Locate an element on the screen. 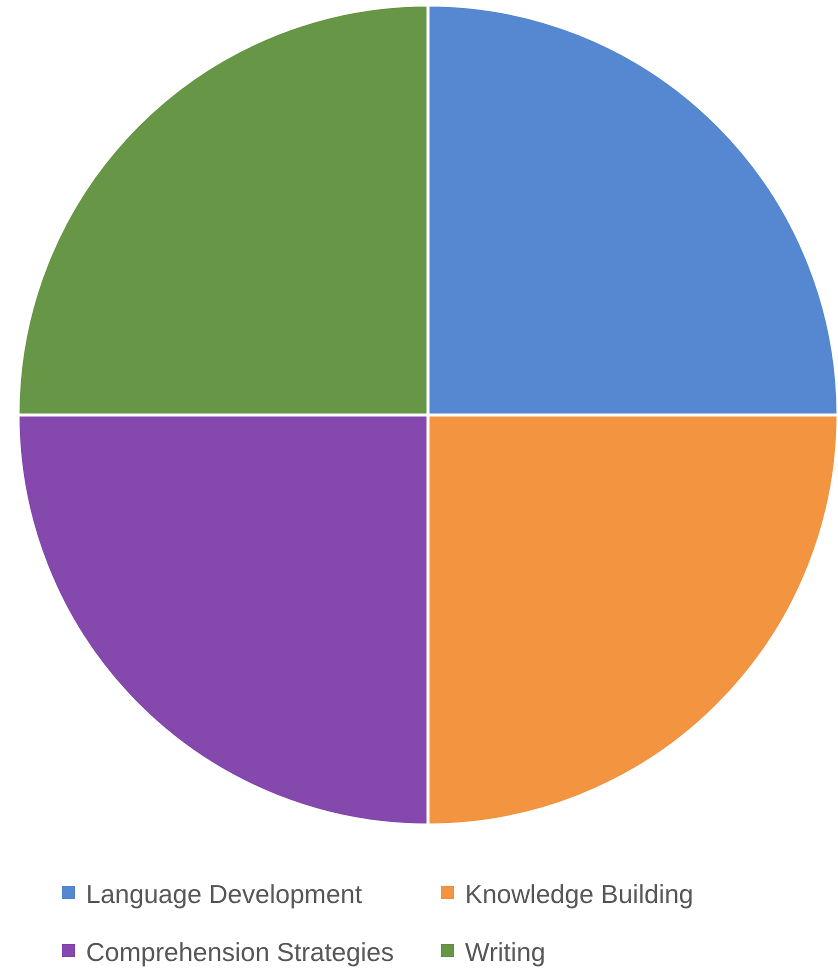 The height and width of the screenshot is (970, 838). legend-label: Comprehension Strategies is located at coordinates (240, 952).